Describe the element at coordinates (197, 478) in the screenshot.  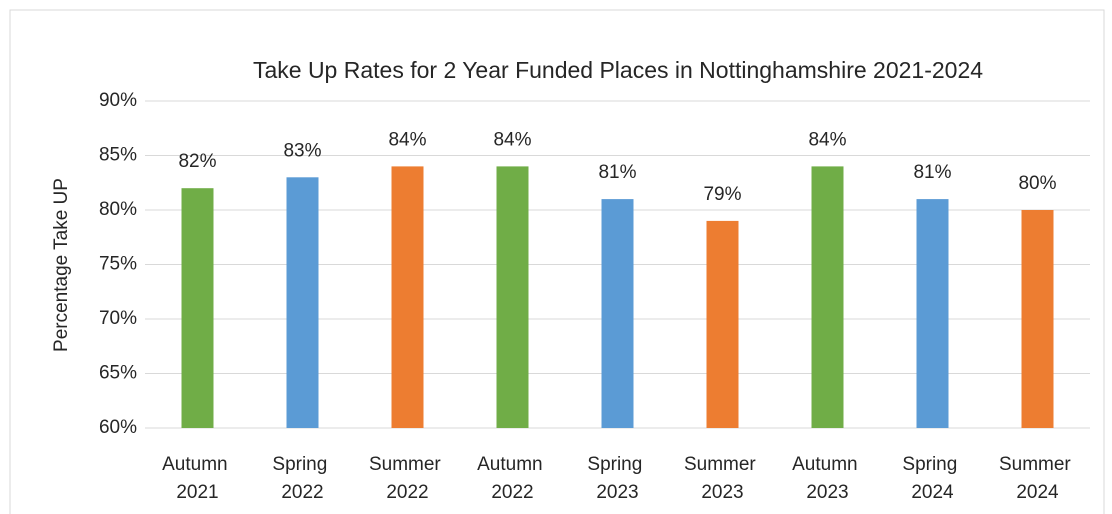
I see `x-tick-label: Autumn 2021` at that location.